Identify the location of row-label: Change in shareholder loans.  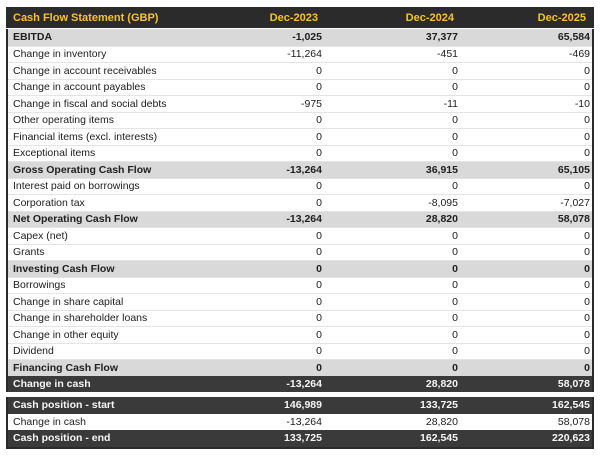
(80, 318).